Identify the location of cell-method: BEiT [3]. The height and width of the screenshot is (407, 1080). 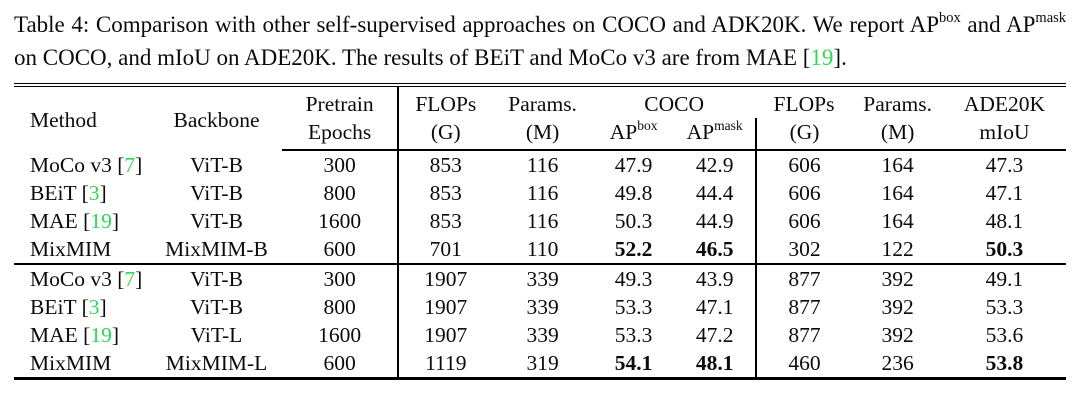
(68, 193).